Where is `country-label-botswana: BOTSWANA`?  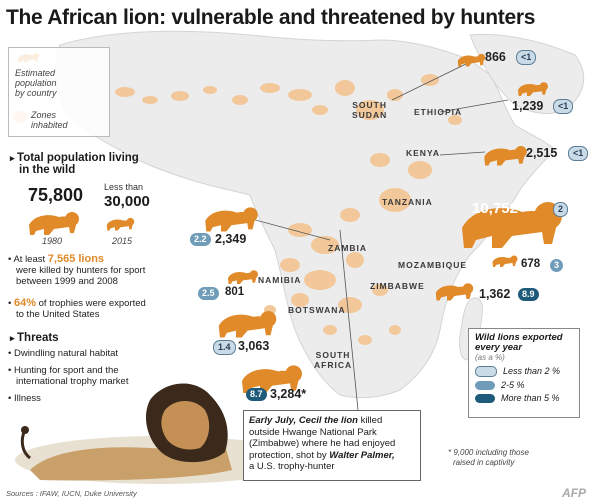 country-label-botswana: BOTSWANA is located at coordinates (317, 310).